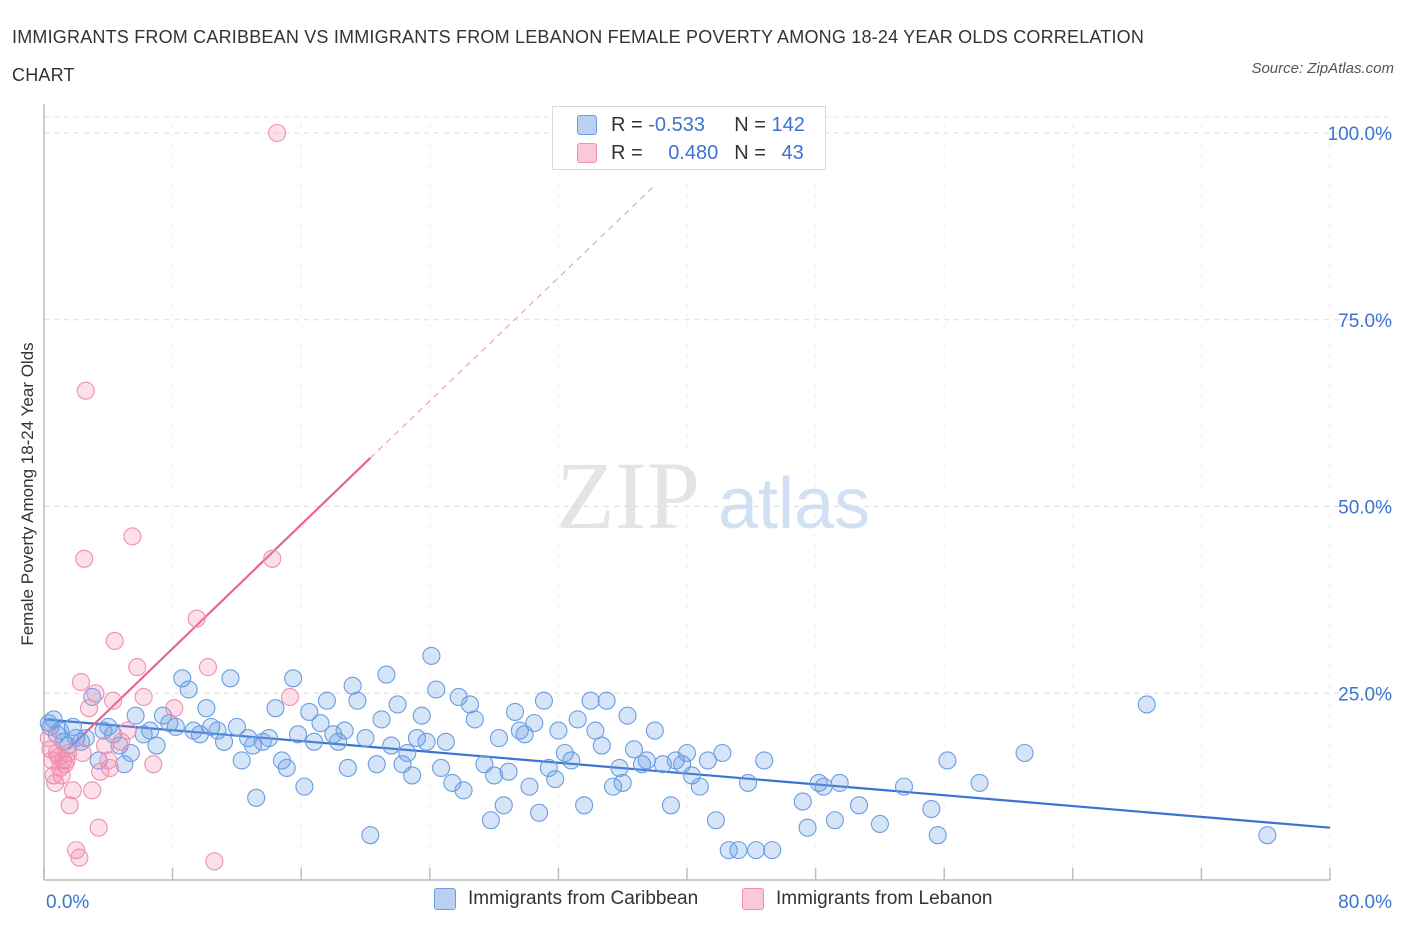 The image size is (1406, 930). What do you see at coordinates (566, 899) in the screenshot?
I see `bottom-legend-caribbean: Immigrants from Caribbean` at bounding box center [566, 899].